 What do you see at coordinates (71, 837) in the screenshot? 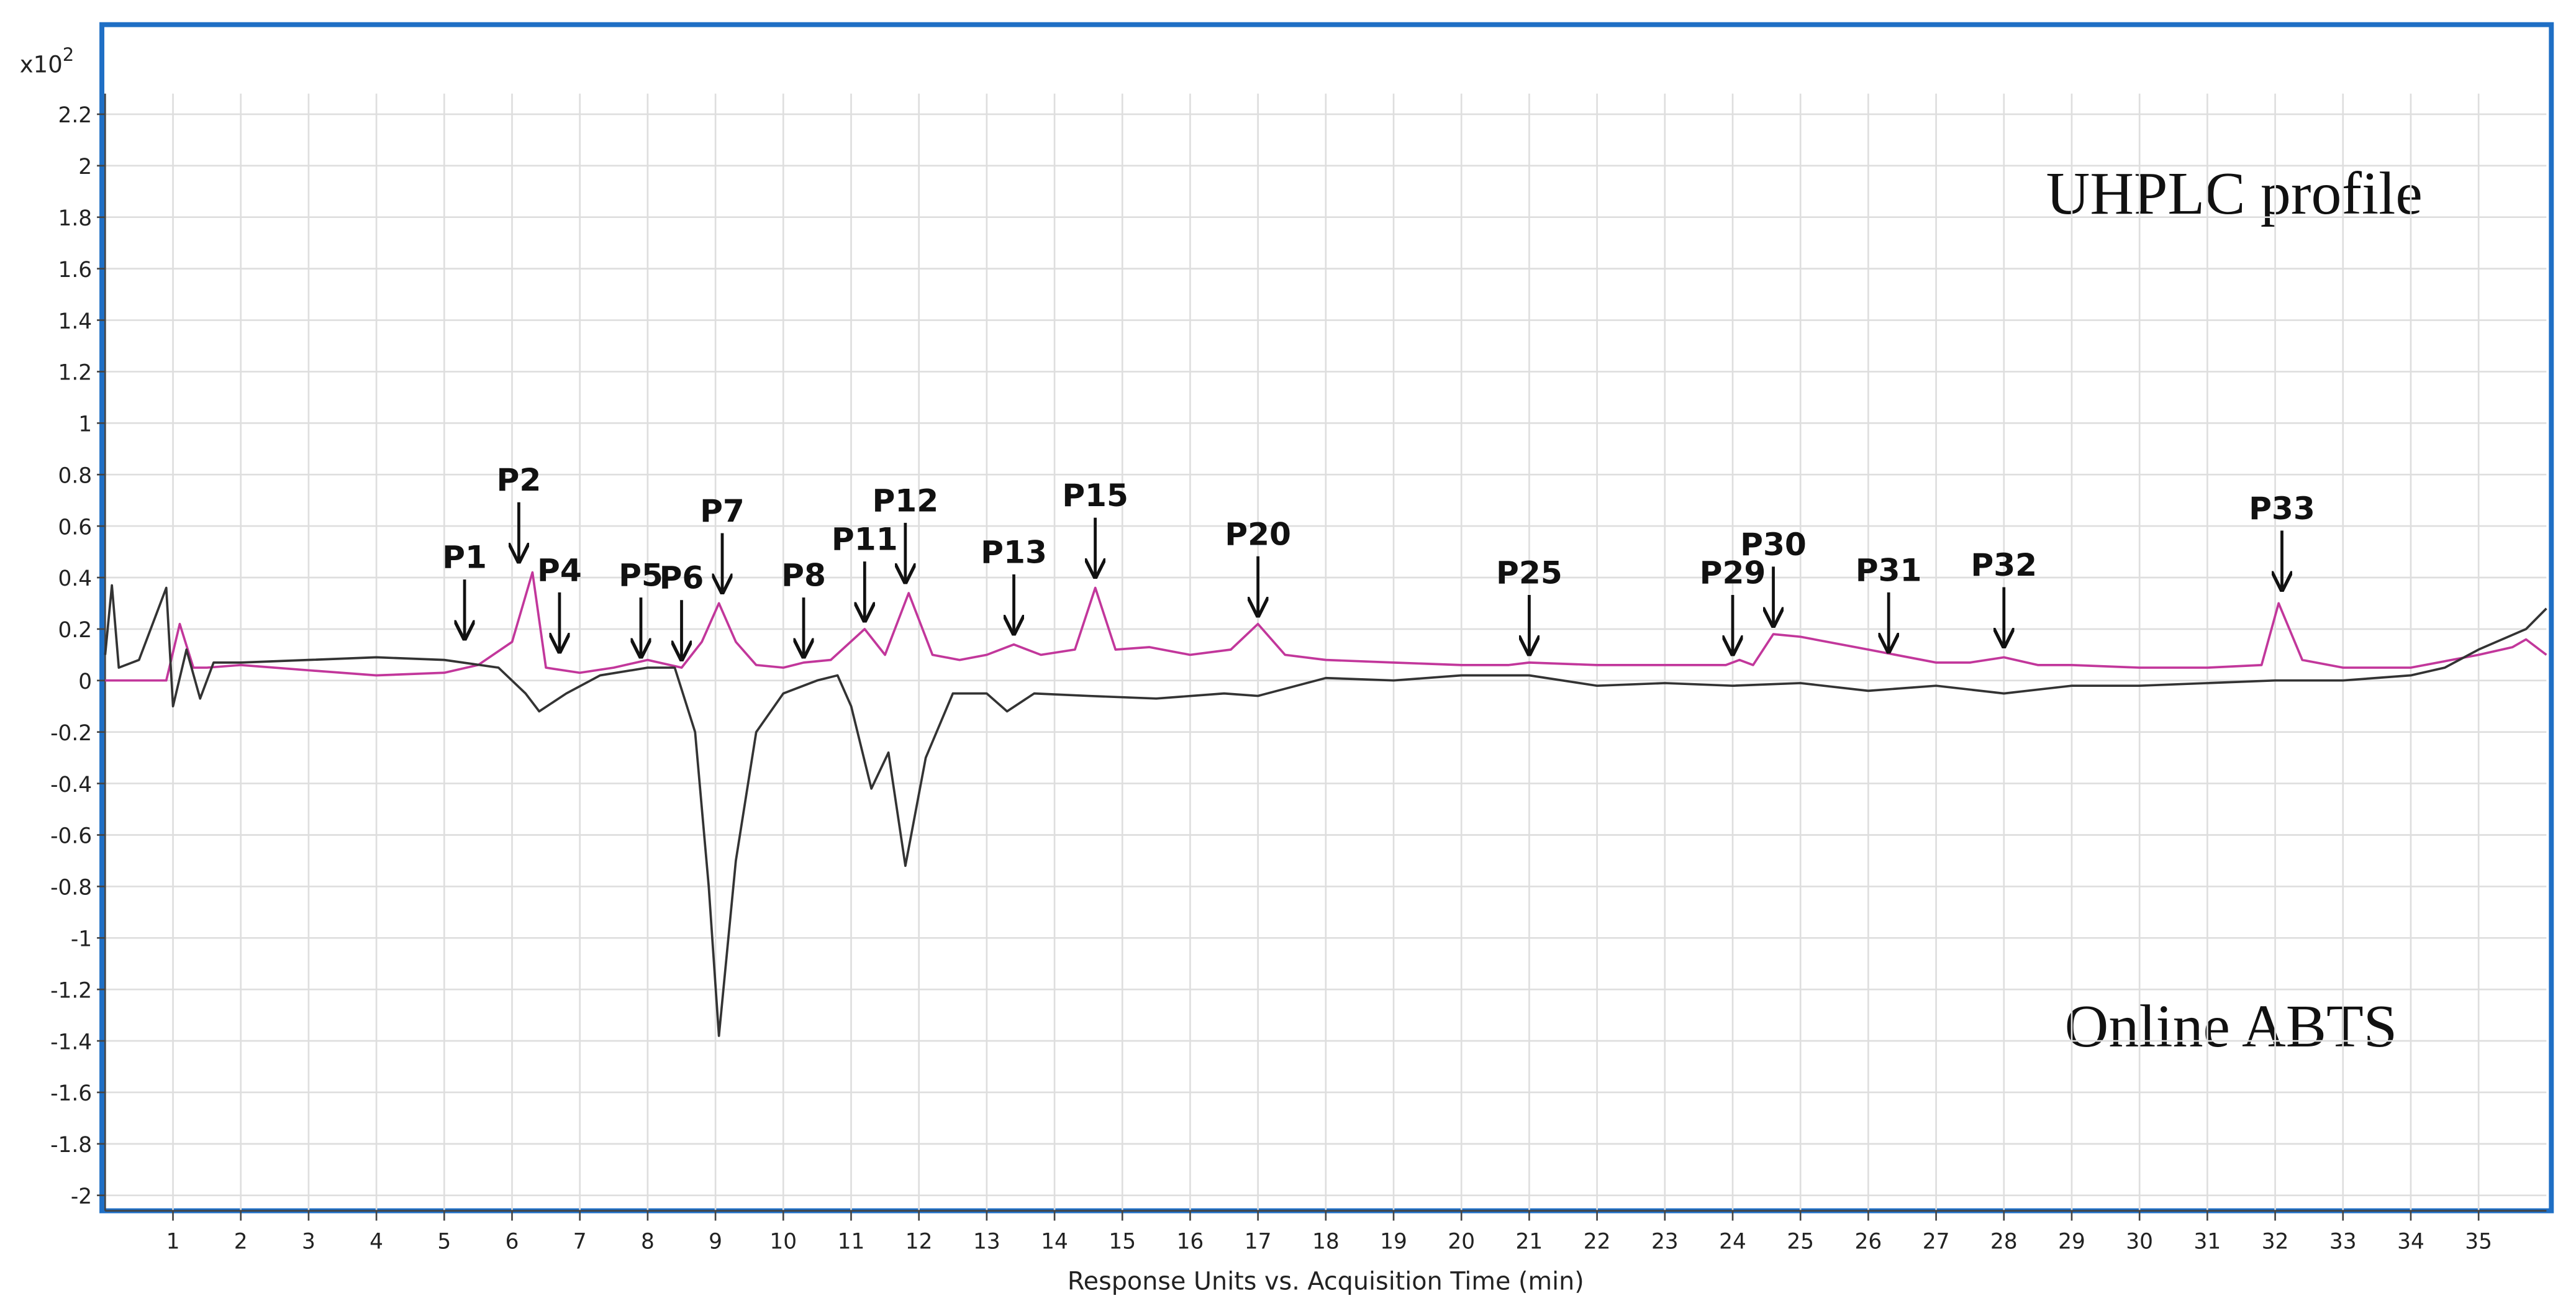
I see `y-tick-label: -0.6` at bounding box center [71, 837].